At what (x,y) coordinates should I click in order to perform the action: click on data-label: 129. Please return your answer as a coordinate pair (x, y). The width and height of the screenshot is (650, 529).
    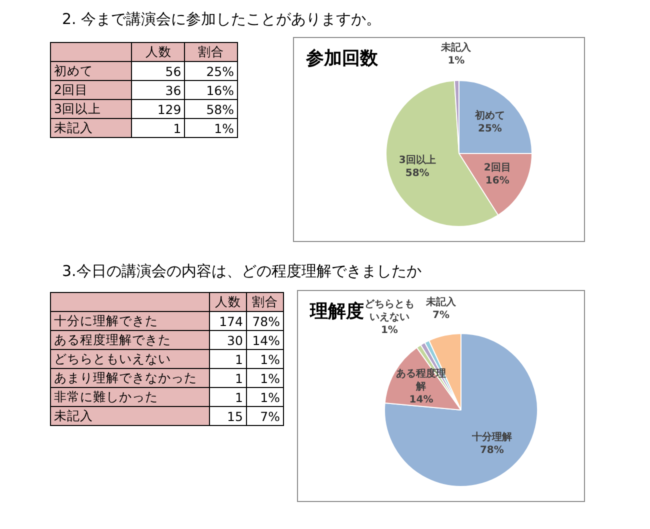
    Looking at the image, I should click on (158, 109).